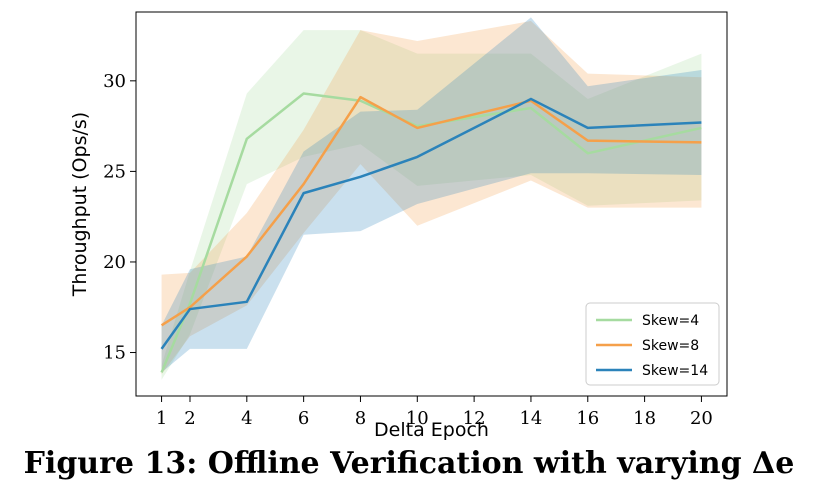  What do you see at coordinates (587, 418) in the screenshot?
I see `x-tick-label: 16` at bounding box center [587, 418].